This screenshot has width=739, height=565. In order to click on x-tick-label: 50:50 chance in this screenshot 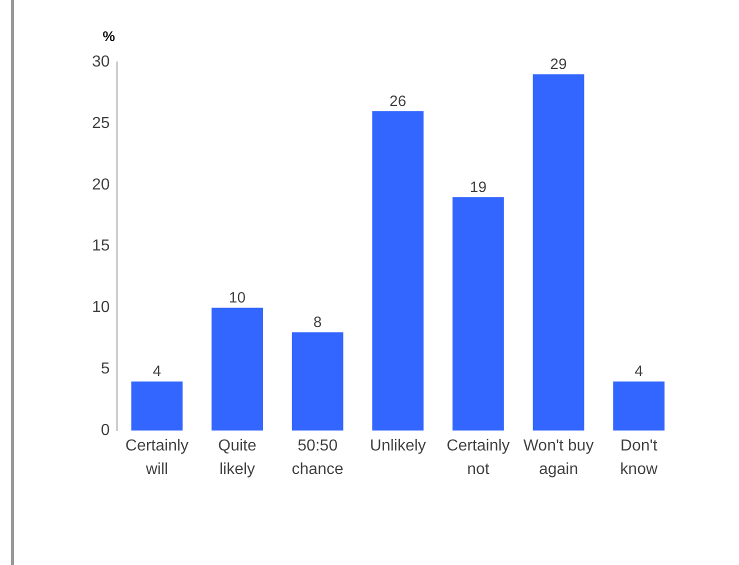, I will do `click(318, 458)`.